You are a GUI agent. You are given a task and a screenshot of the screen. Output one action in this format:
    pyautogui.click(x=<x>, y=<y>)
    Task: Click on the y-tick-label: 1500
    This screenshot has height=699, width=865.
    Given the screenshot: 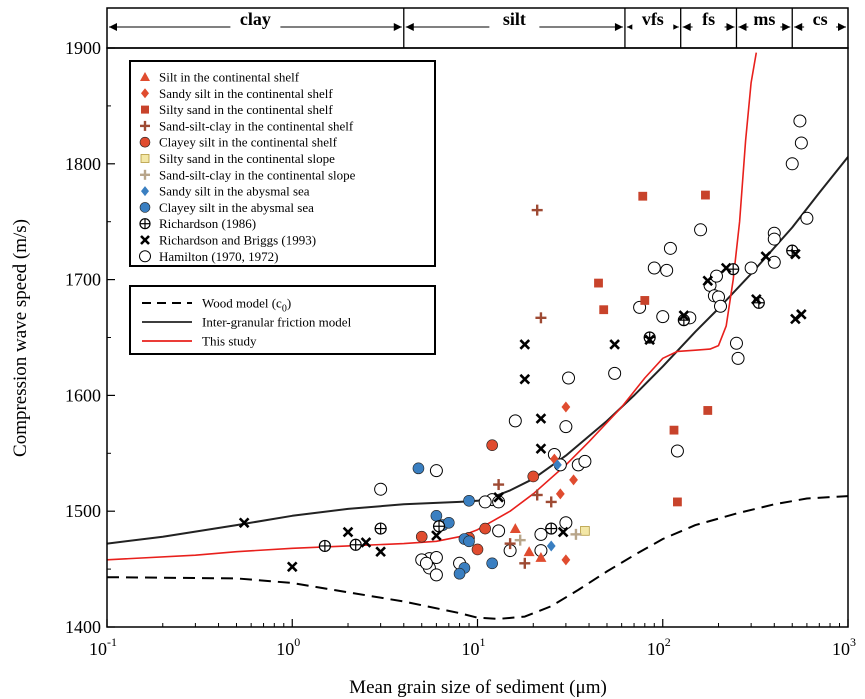 What is the action you would take?
    pyautogui.click(x=83, y=511)
    